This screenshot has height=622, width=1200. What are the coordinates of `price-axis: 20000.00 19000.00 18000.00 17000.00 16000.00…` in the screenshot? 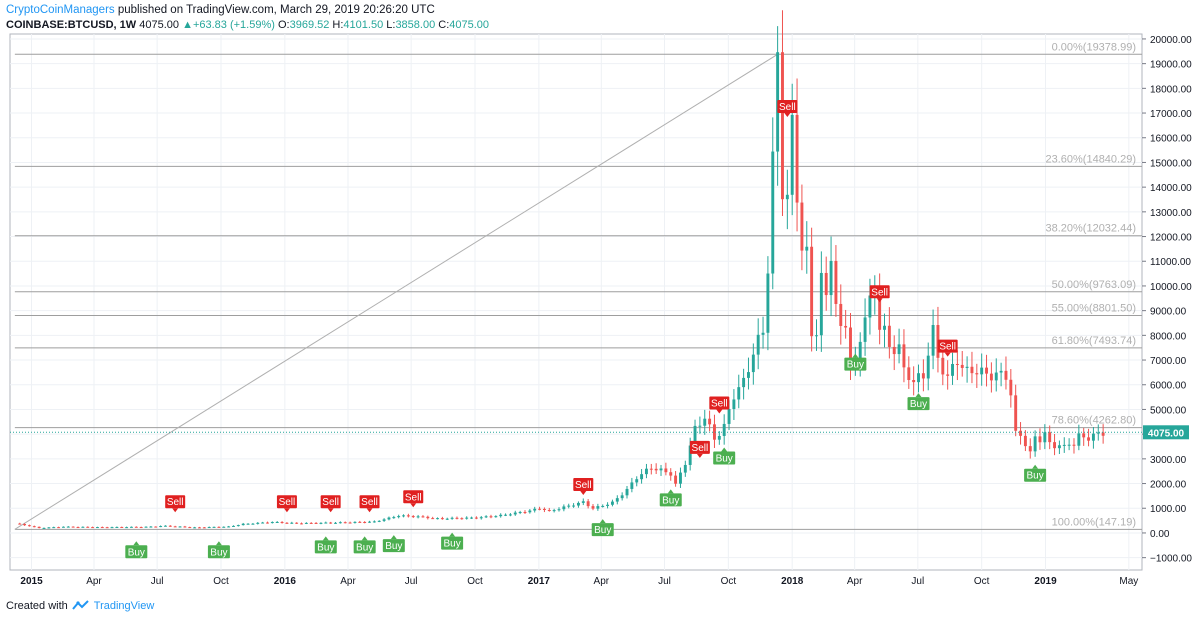 It's located at (1167, 300).